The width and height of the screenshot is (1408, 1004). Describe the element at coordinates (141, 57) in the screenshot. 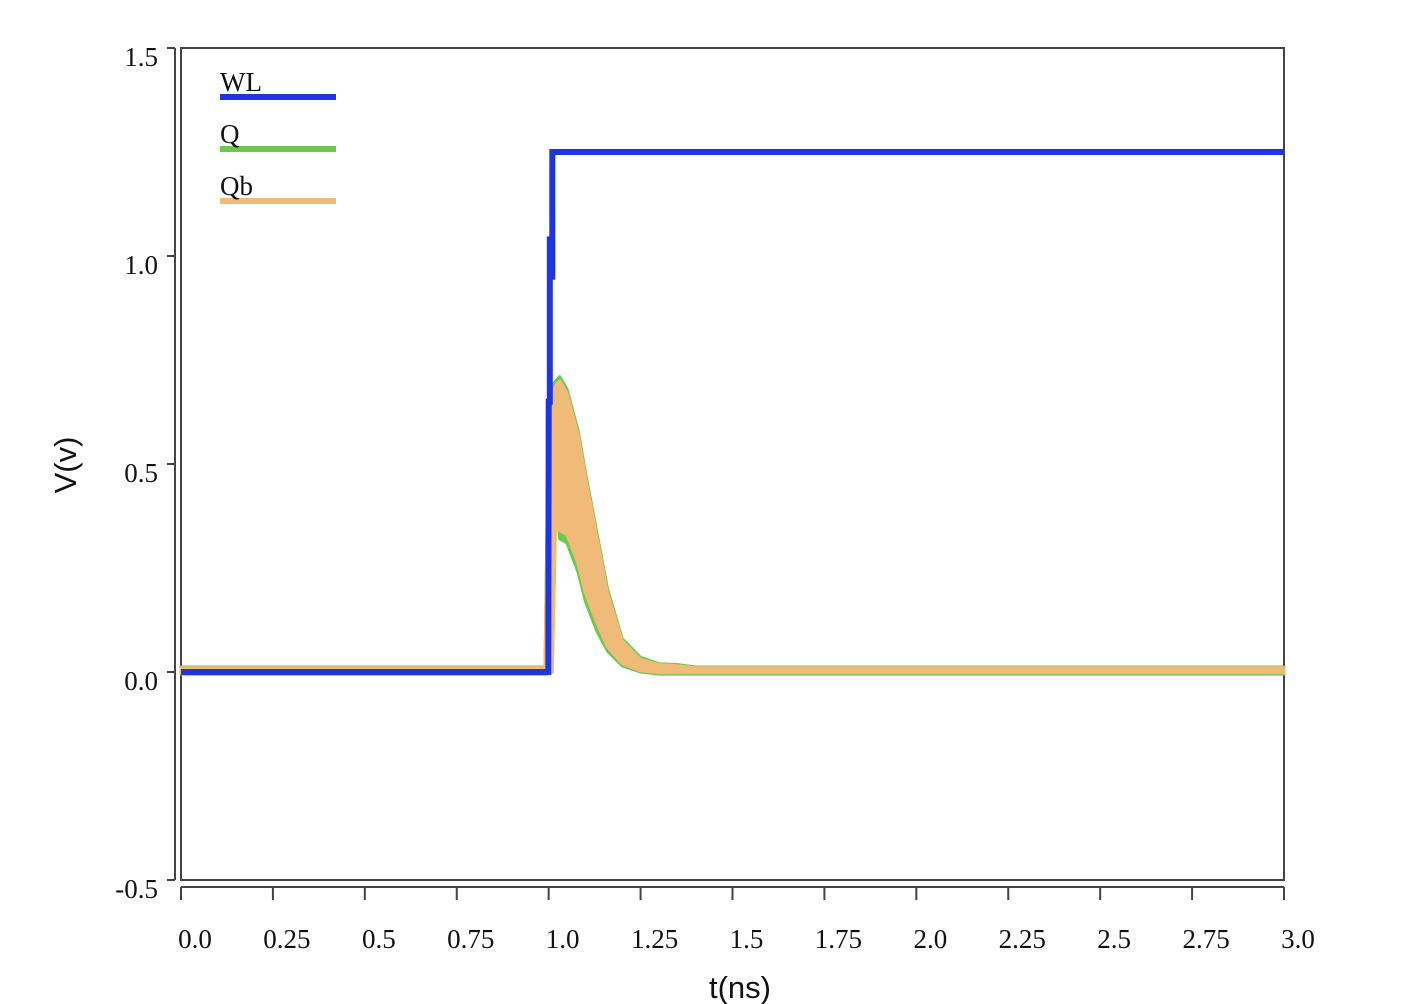

I see `y-tick-label: 1.5` at that location.